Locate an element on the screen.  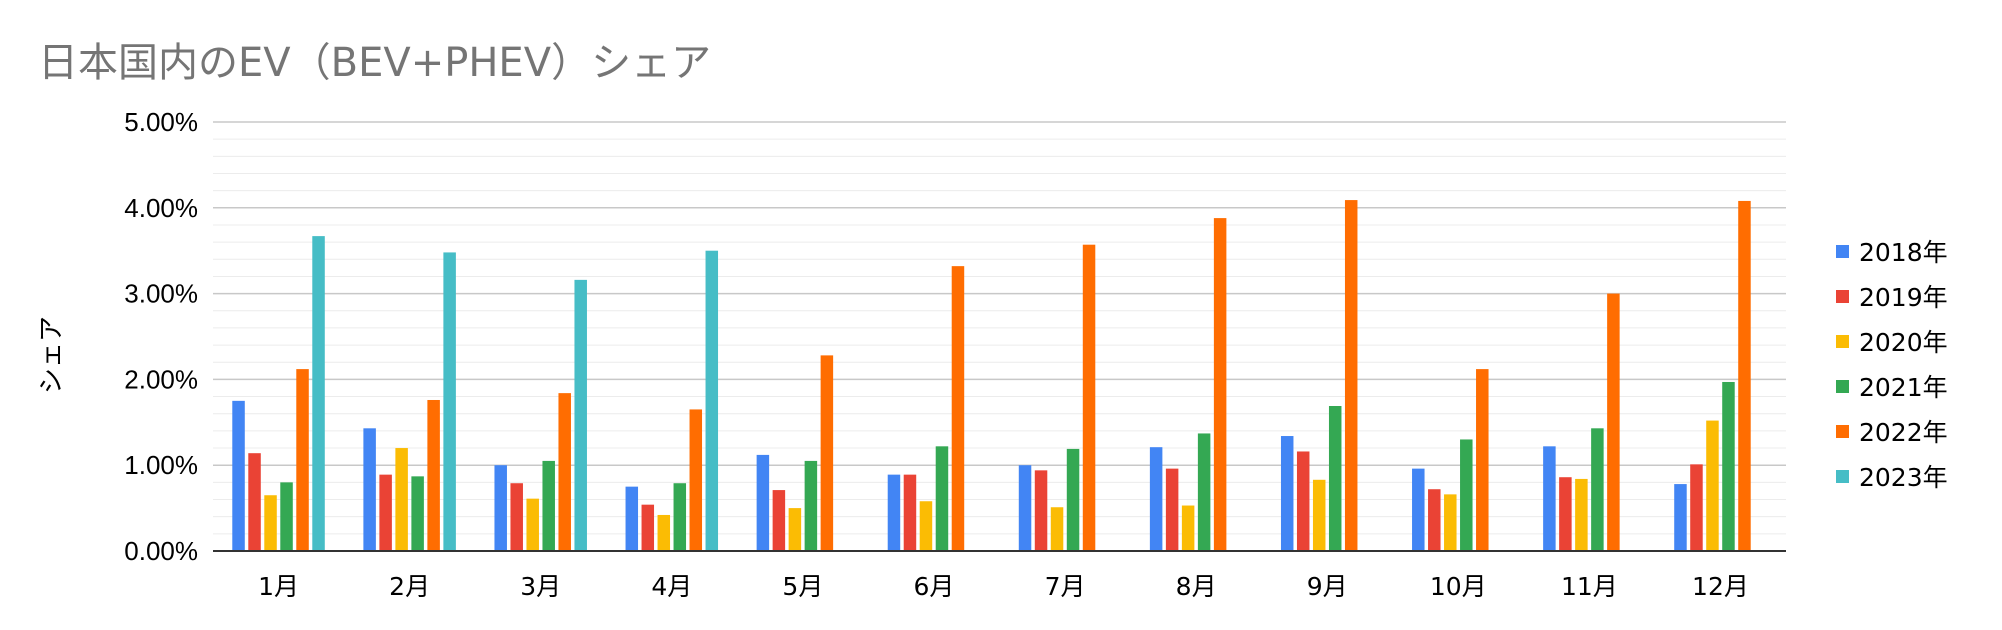
y-tick-label: 2.00% is located at coordinates (161, 379).